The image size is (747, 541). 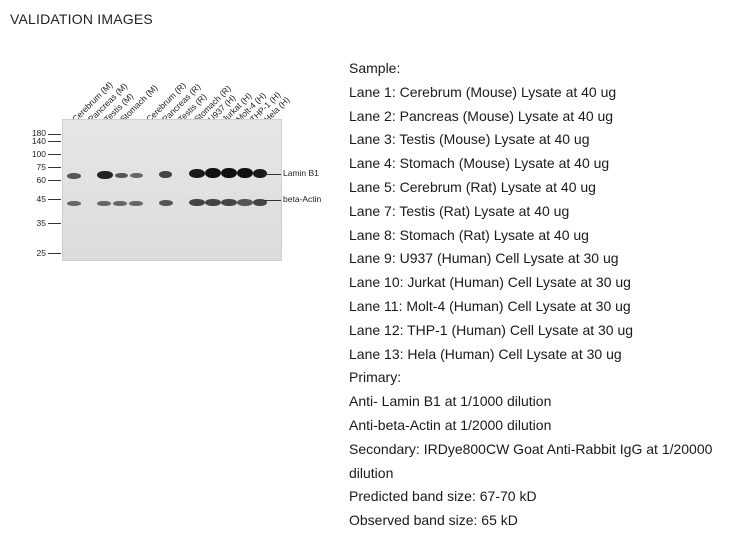 What do you see at coordinates (38, 141) in the screenshot?
I see `mw-marker: 140` at bounding box center [38, 141].